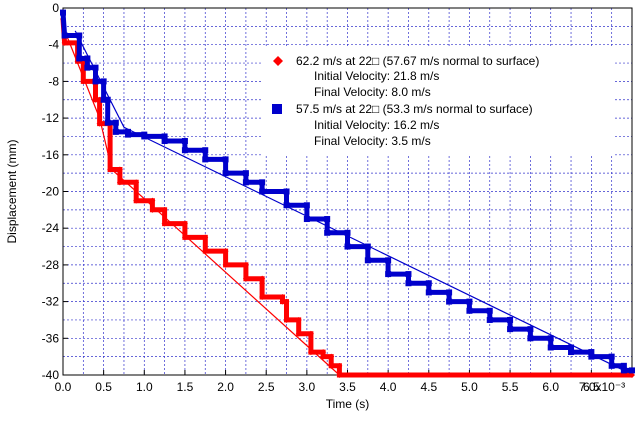 The image size is (642, 423). I want to click on legend-entry-sublabel: Initial Velocity: 21.8 m/s, so click(376, 76).